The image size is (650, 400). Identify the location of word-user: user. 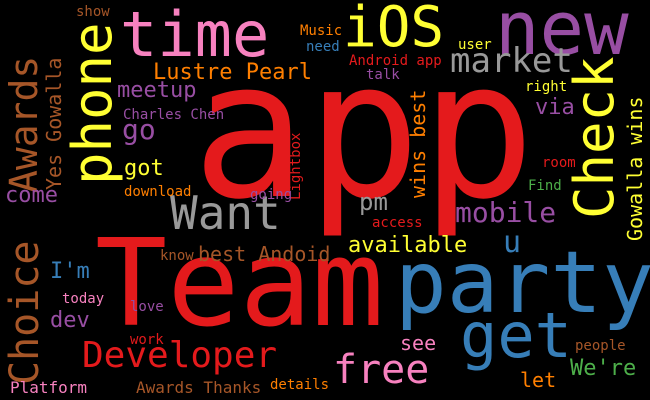
(475, 45).